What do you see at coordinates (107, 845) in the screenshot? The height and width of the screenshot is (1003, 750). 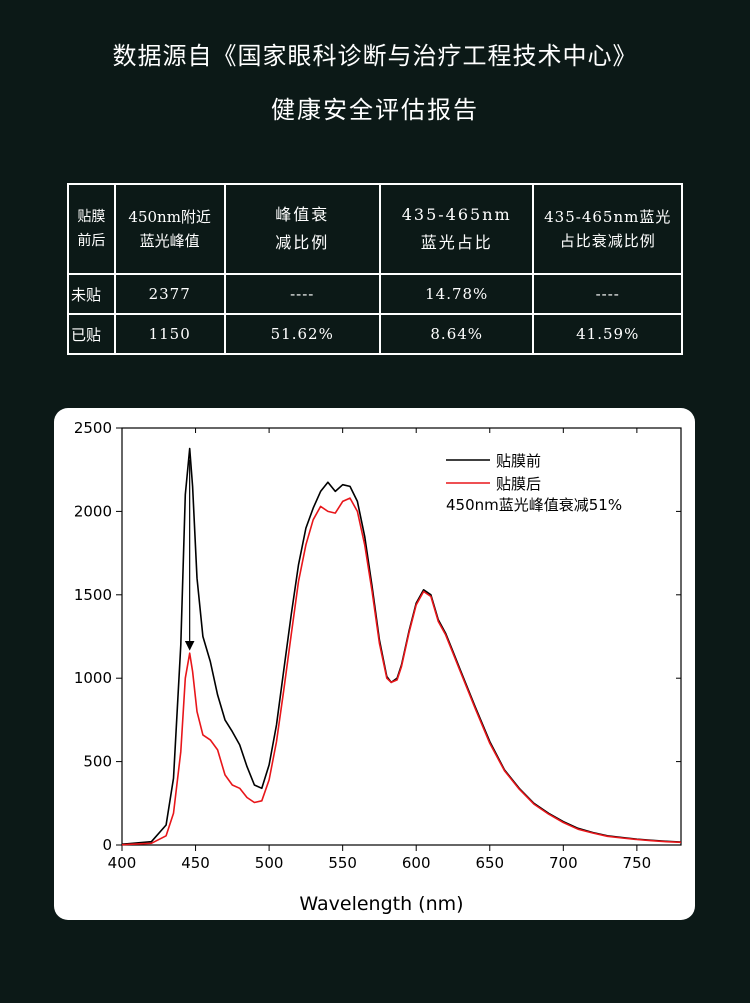 I see `y-tick-label: 0` at bounding box center [107, 845].